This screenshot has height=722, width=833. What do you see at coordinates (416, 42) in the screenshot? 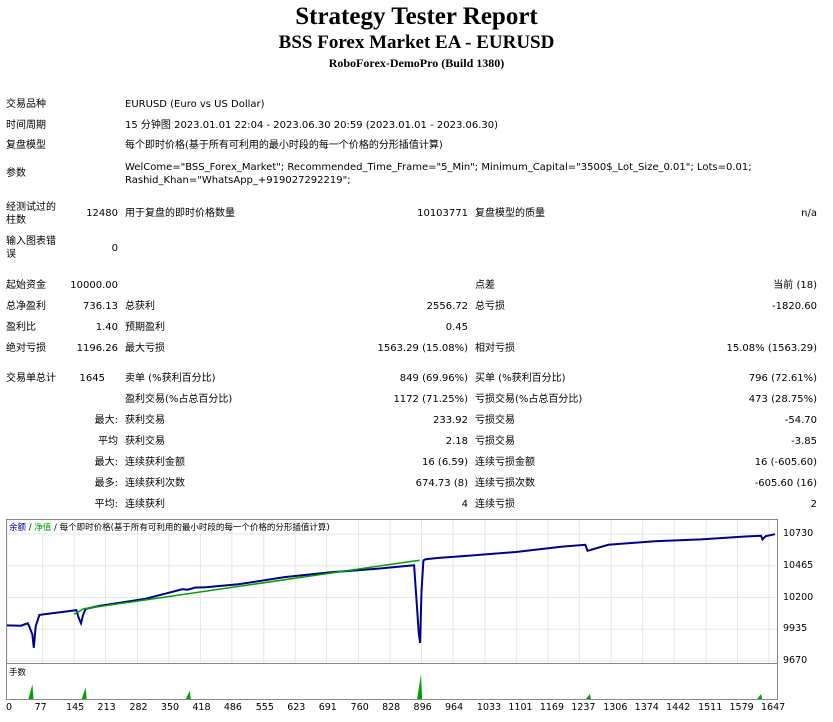
I see `report-subtitle: BSS Forex Market EA - EURUSD` at bounding box center [416, 42].